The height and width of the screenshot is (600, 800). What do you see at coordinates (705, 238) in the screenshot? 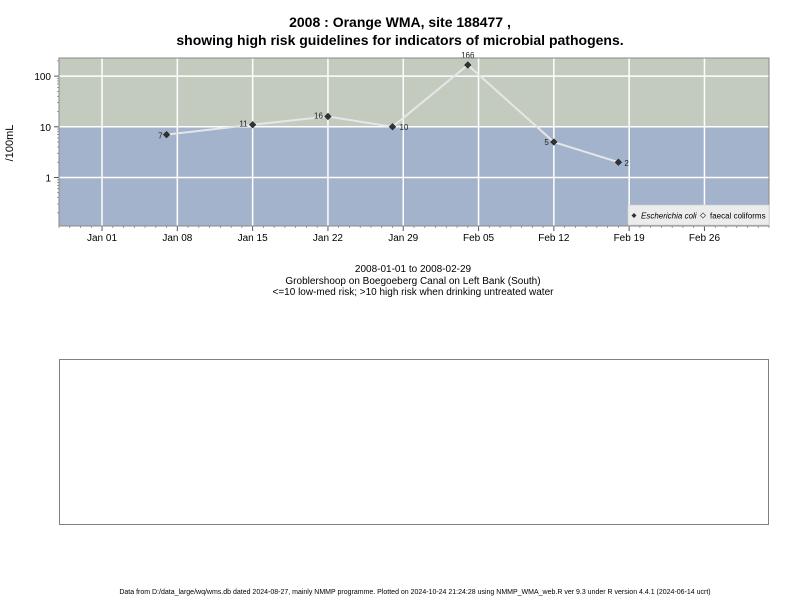
I see `x-tick-label: Feb 26` at bounding box center [705, 238].